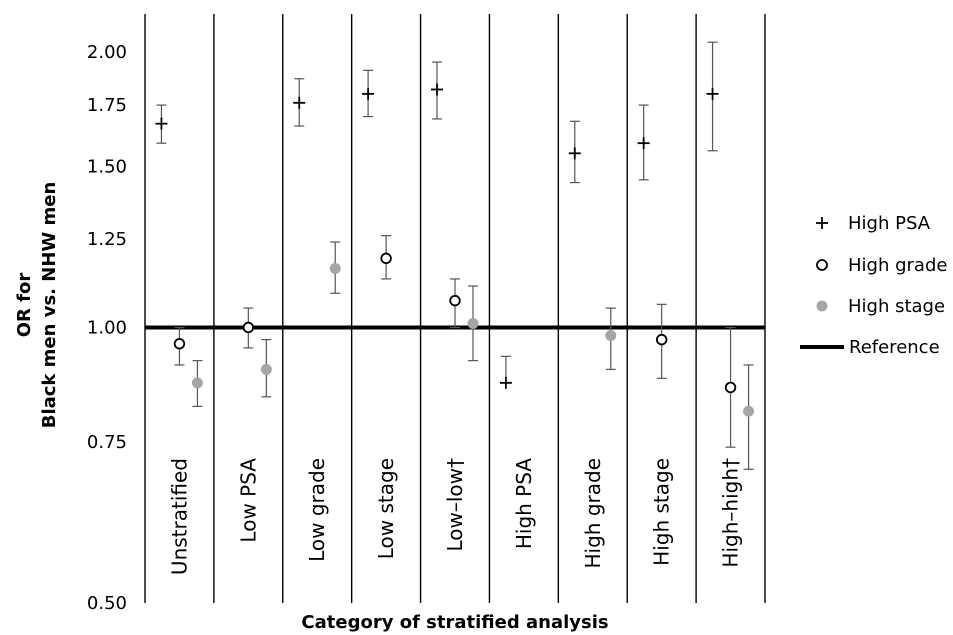 The width and height of the screenshot is (953, 635). What do you see at coordinates (179, 516) in the screenshot?
I see `category-label-unstratified: Unstratified` at bounding box center [179, 516].